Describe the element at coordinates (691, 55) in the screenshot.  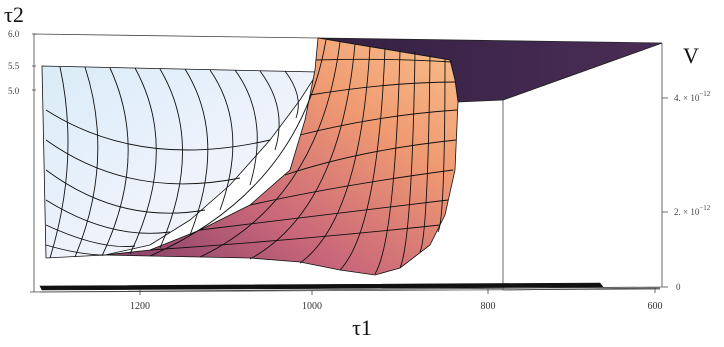
I see `z-axis-label: V` at that location.